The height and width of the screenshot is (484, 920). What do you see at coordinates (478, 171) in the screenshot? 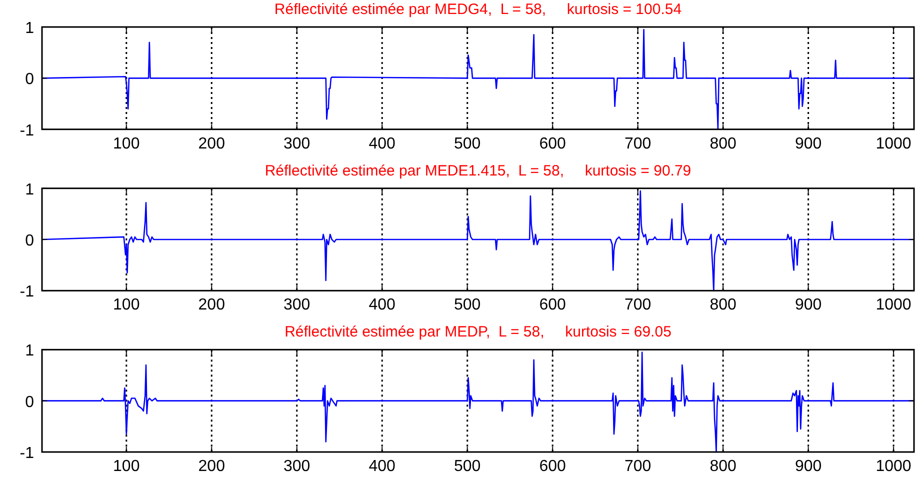
I see `chart-title: Réflectivité estimée par MEDE1.415, L = 58, kurtosis = 90.79` at bounding box center [478, 171].